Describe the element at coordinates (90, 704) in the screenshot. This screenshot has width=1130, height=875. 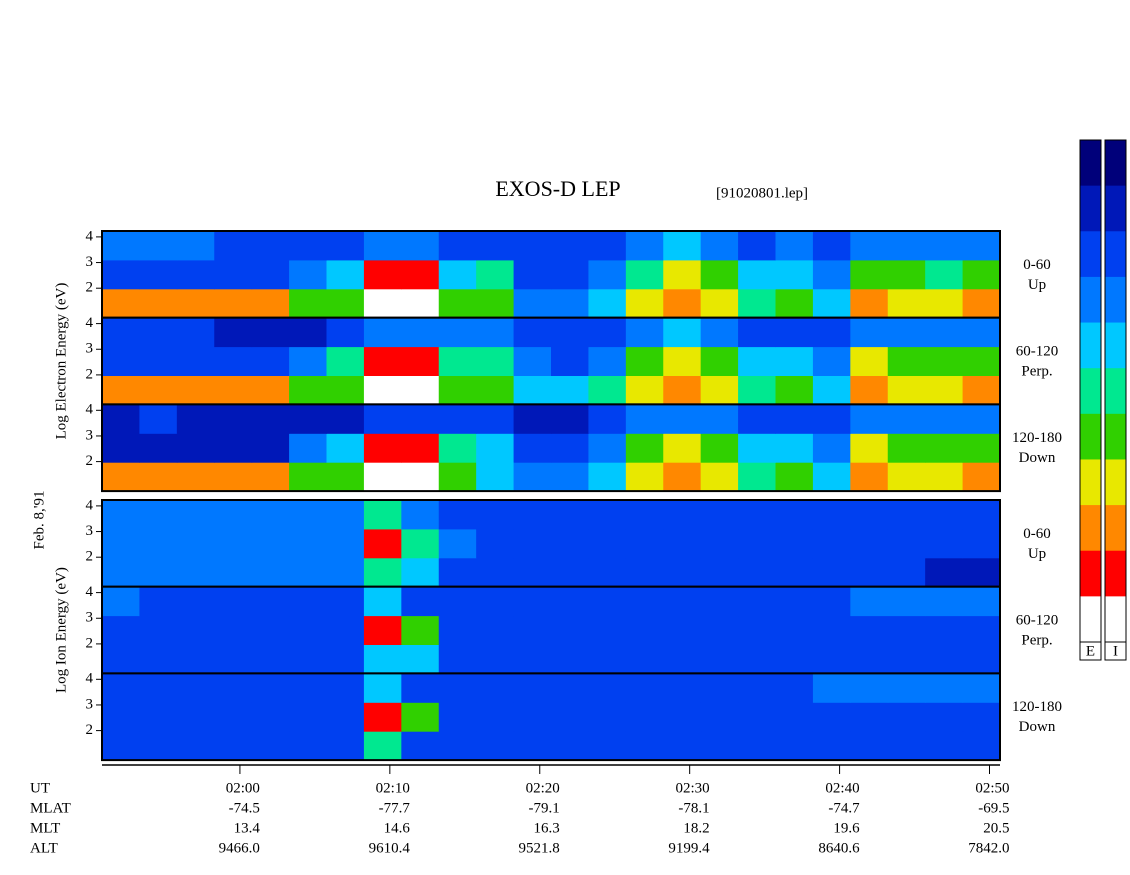
I see `y-tick-label: 3` at that location.